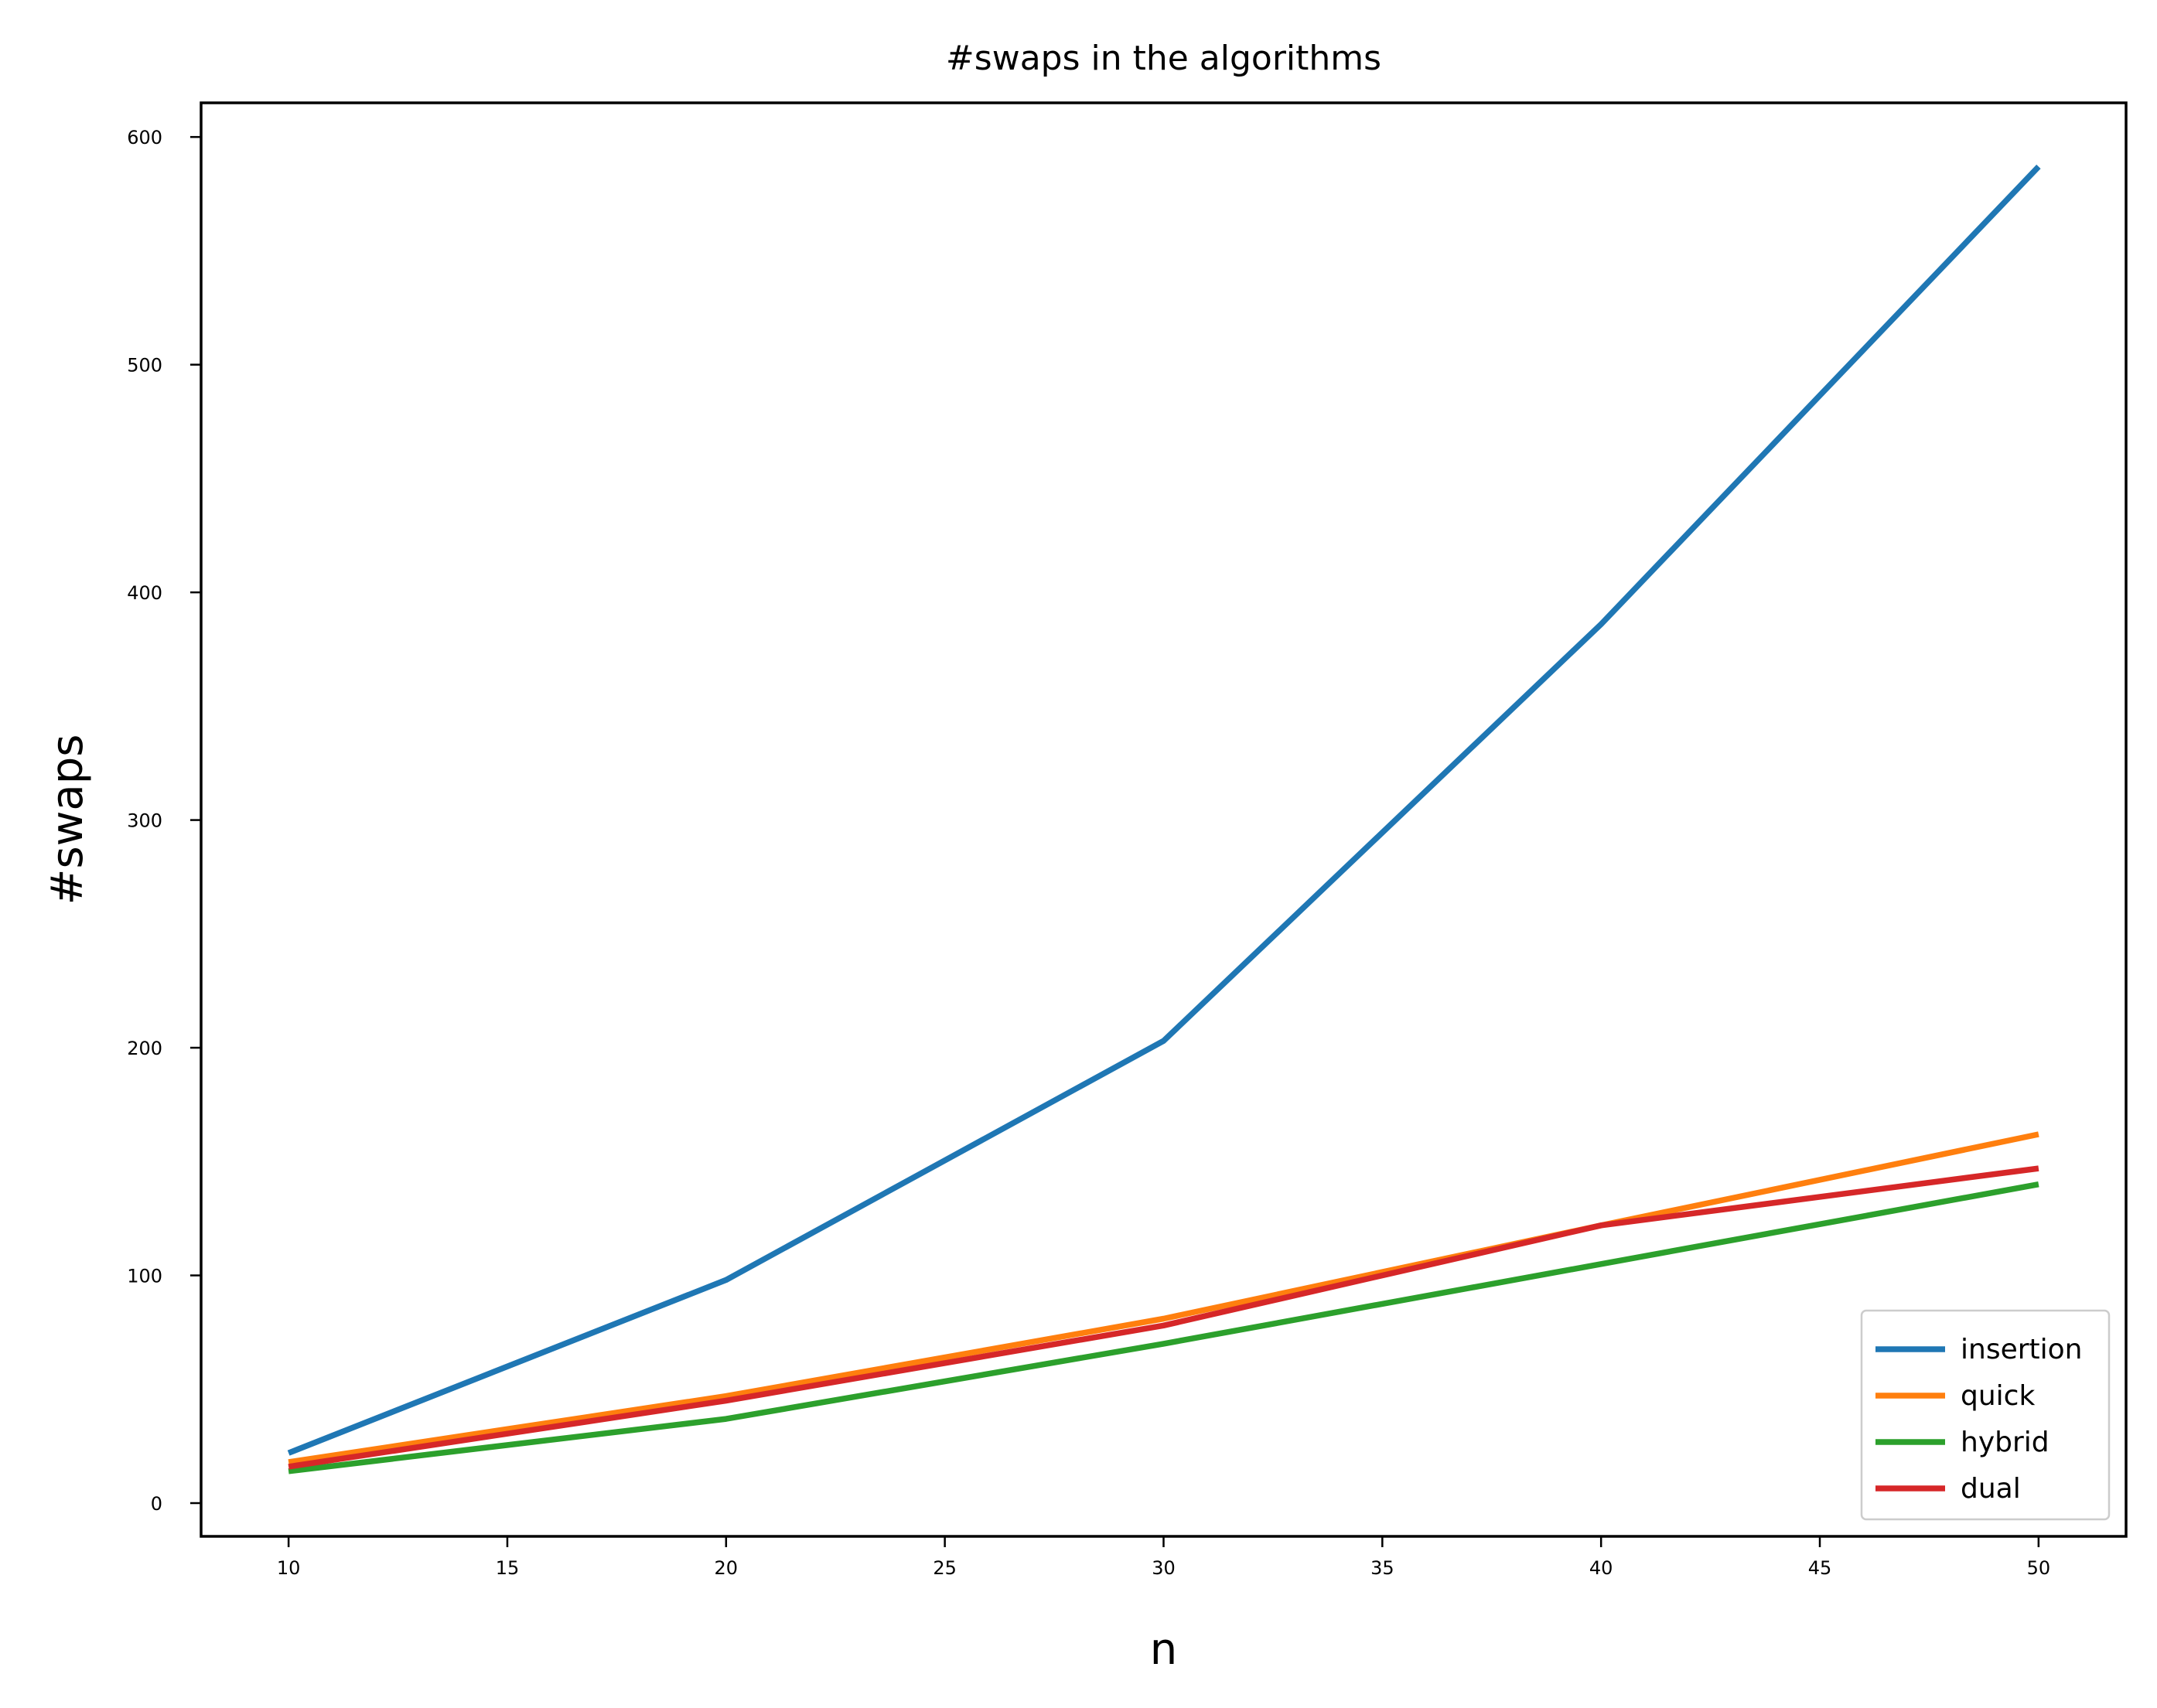 This screenshot has height=1708, width=2157. What do you see at coordinates (945, 1568) in the screenshot?
I see `x-tick-label: 25` at bounding box center [945, 1568].